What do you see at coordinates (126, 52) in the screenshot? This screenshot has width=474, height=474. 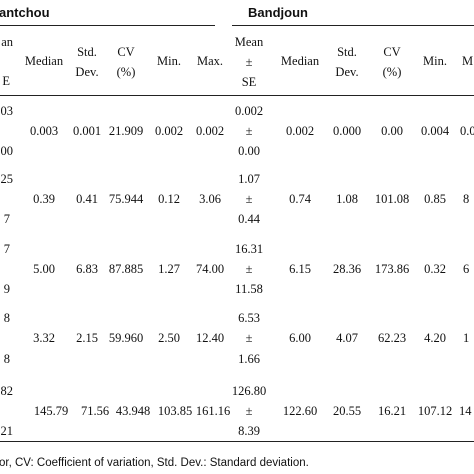 I see `header-cv-top-left: CV` at bounding box center [126, 52].